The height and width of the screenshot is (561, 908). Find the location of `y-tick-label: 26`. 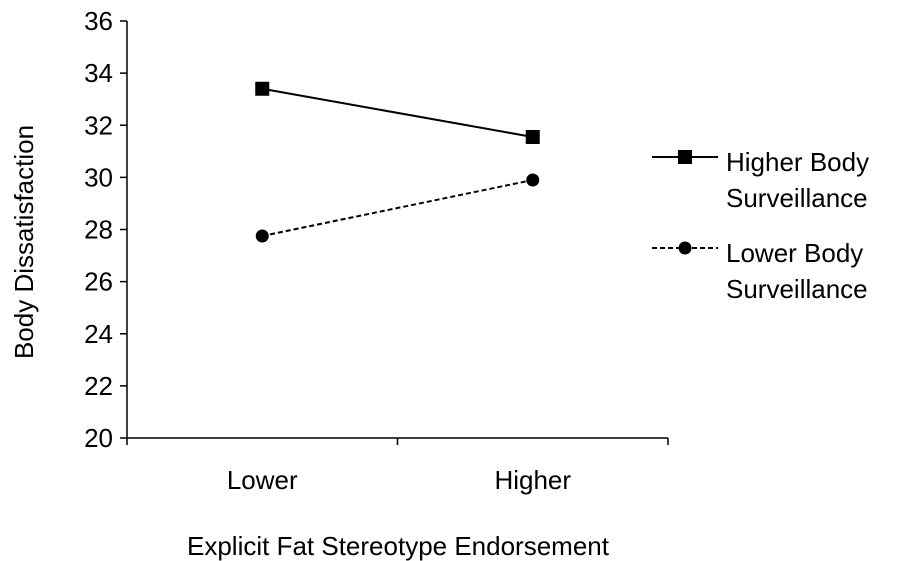

y-tick-label: 26 is located at coordinates (98, 282).